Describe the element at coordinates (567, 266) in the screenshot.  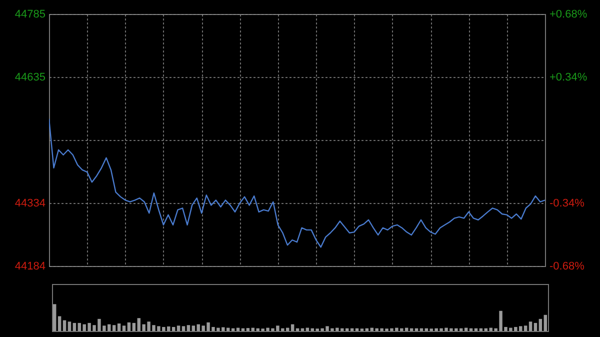
I see `y2-tick-label: -0.68%` at that location.